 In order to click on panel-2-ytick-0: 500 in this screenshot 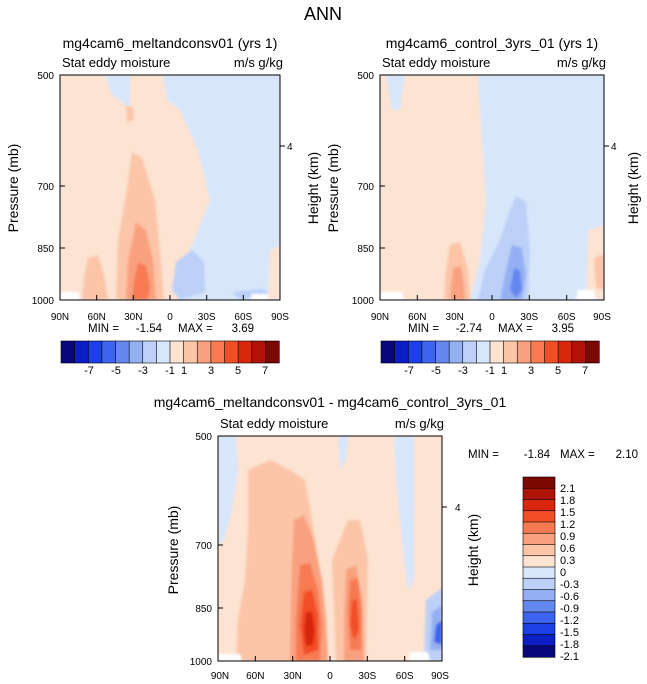, I will do `click(365, 76)`.